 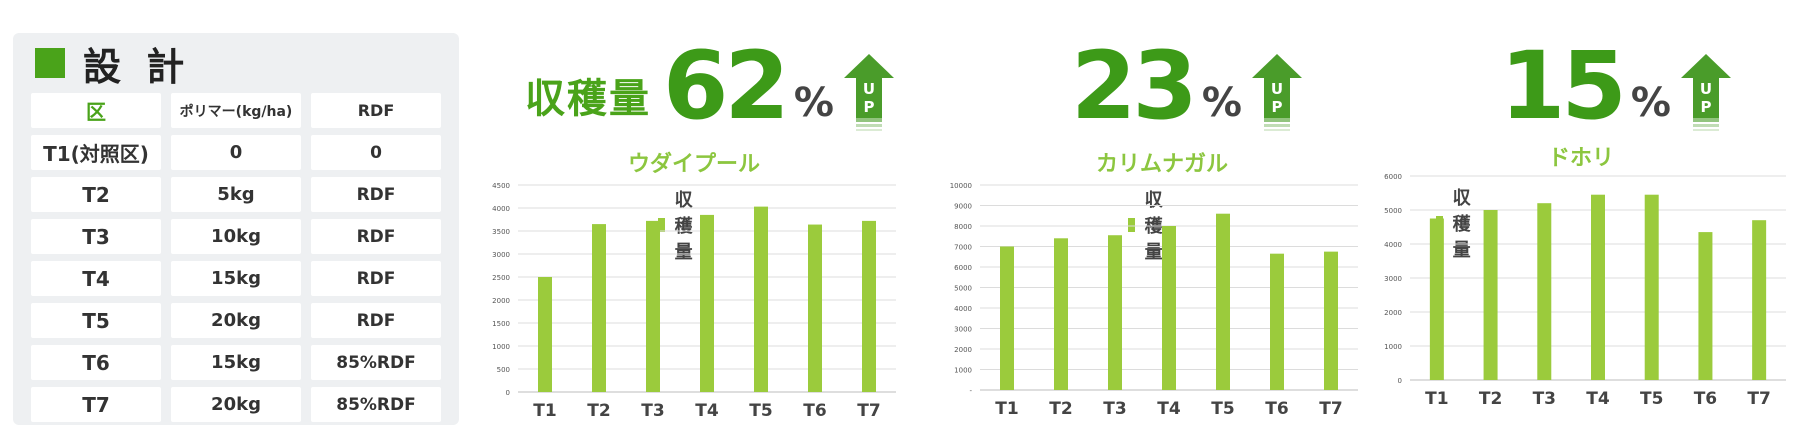 What do you see at coordinates (1276, 409) in the screenshot?
I see `x-tick-label: T6` at bounding box center [1276, 409].